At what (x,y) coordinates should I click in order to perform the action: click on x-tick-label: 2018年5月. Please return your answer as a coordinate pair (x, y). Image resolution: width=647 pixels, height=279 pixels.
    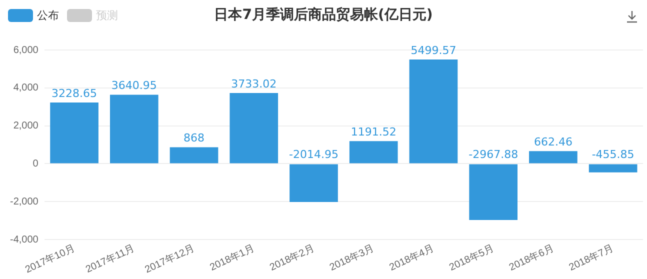
    Looking at the image, I should click on (471, 258).